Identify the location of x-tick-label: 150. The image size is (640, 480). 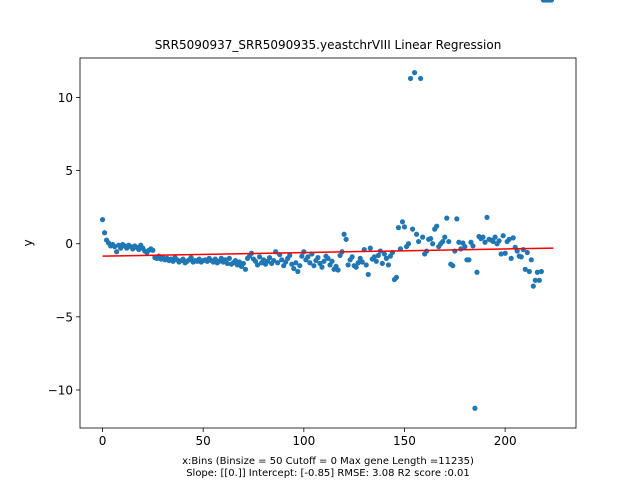
(404, 441).